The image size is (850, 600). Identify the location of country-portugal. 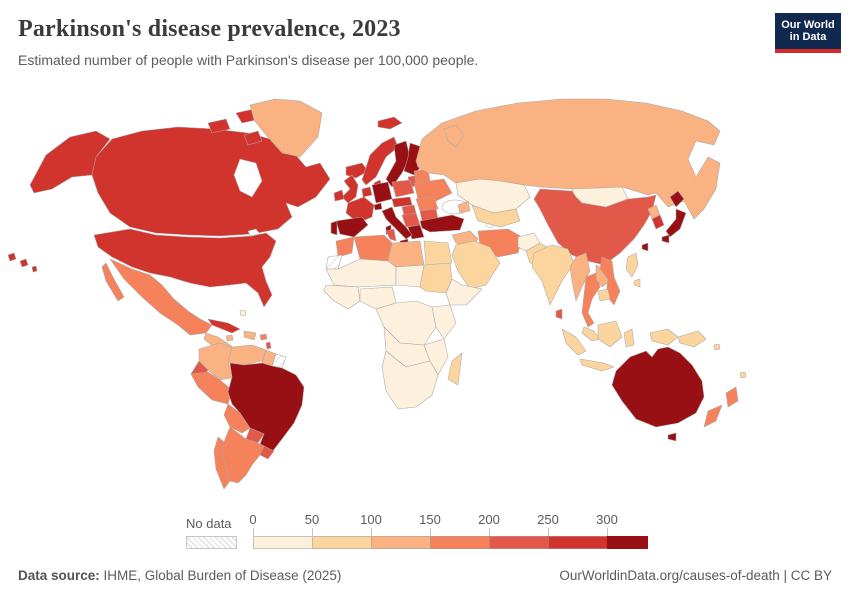
(334, 228).